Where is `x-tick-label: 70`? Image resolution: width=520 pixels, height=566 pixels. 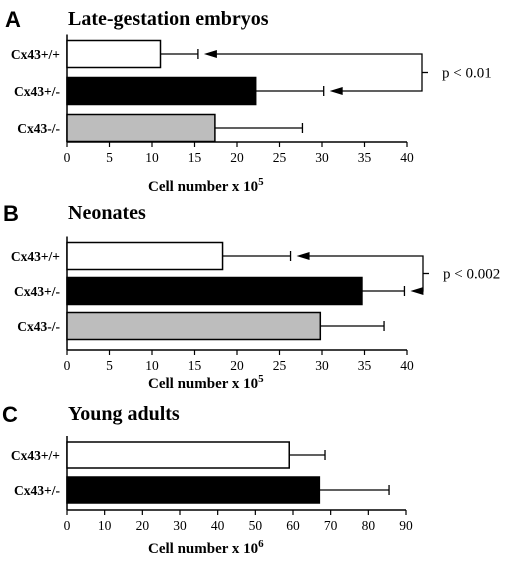 x-tick-label: 70 is located at coordinates (331, 525).